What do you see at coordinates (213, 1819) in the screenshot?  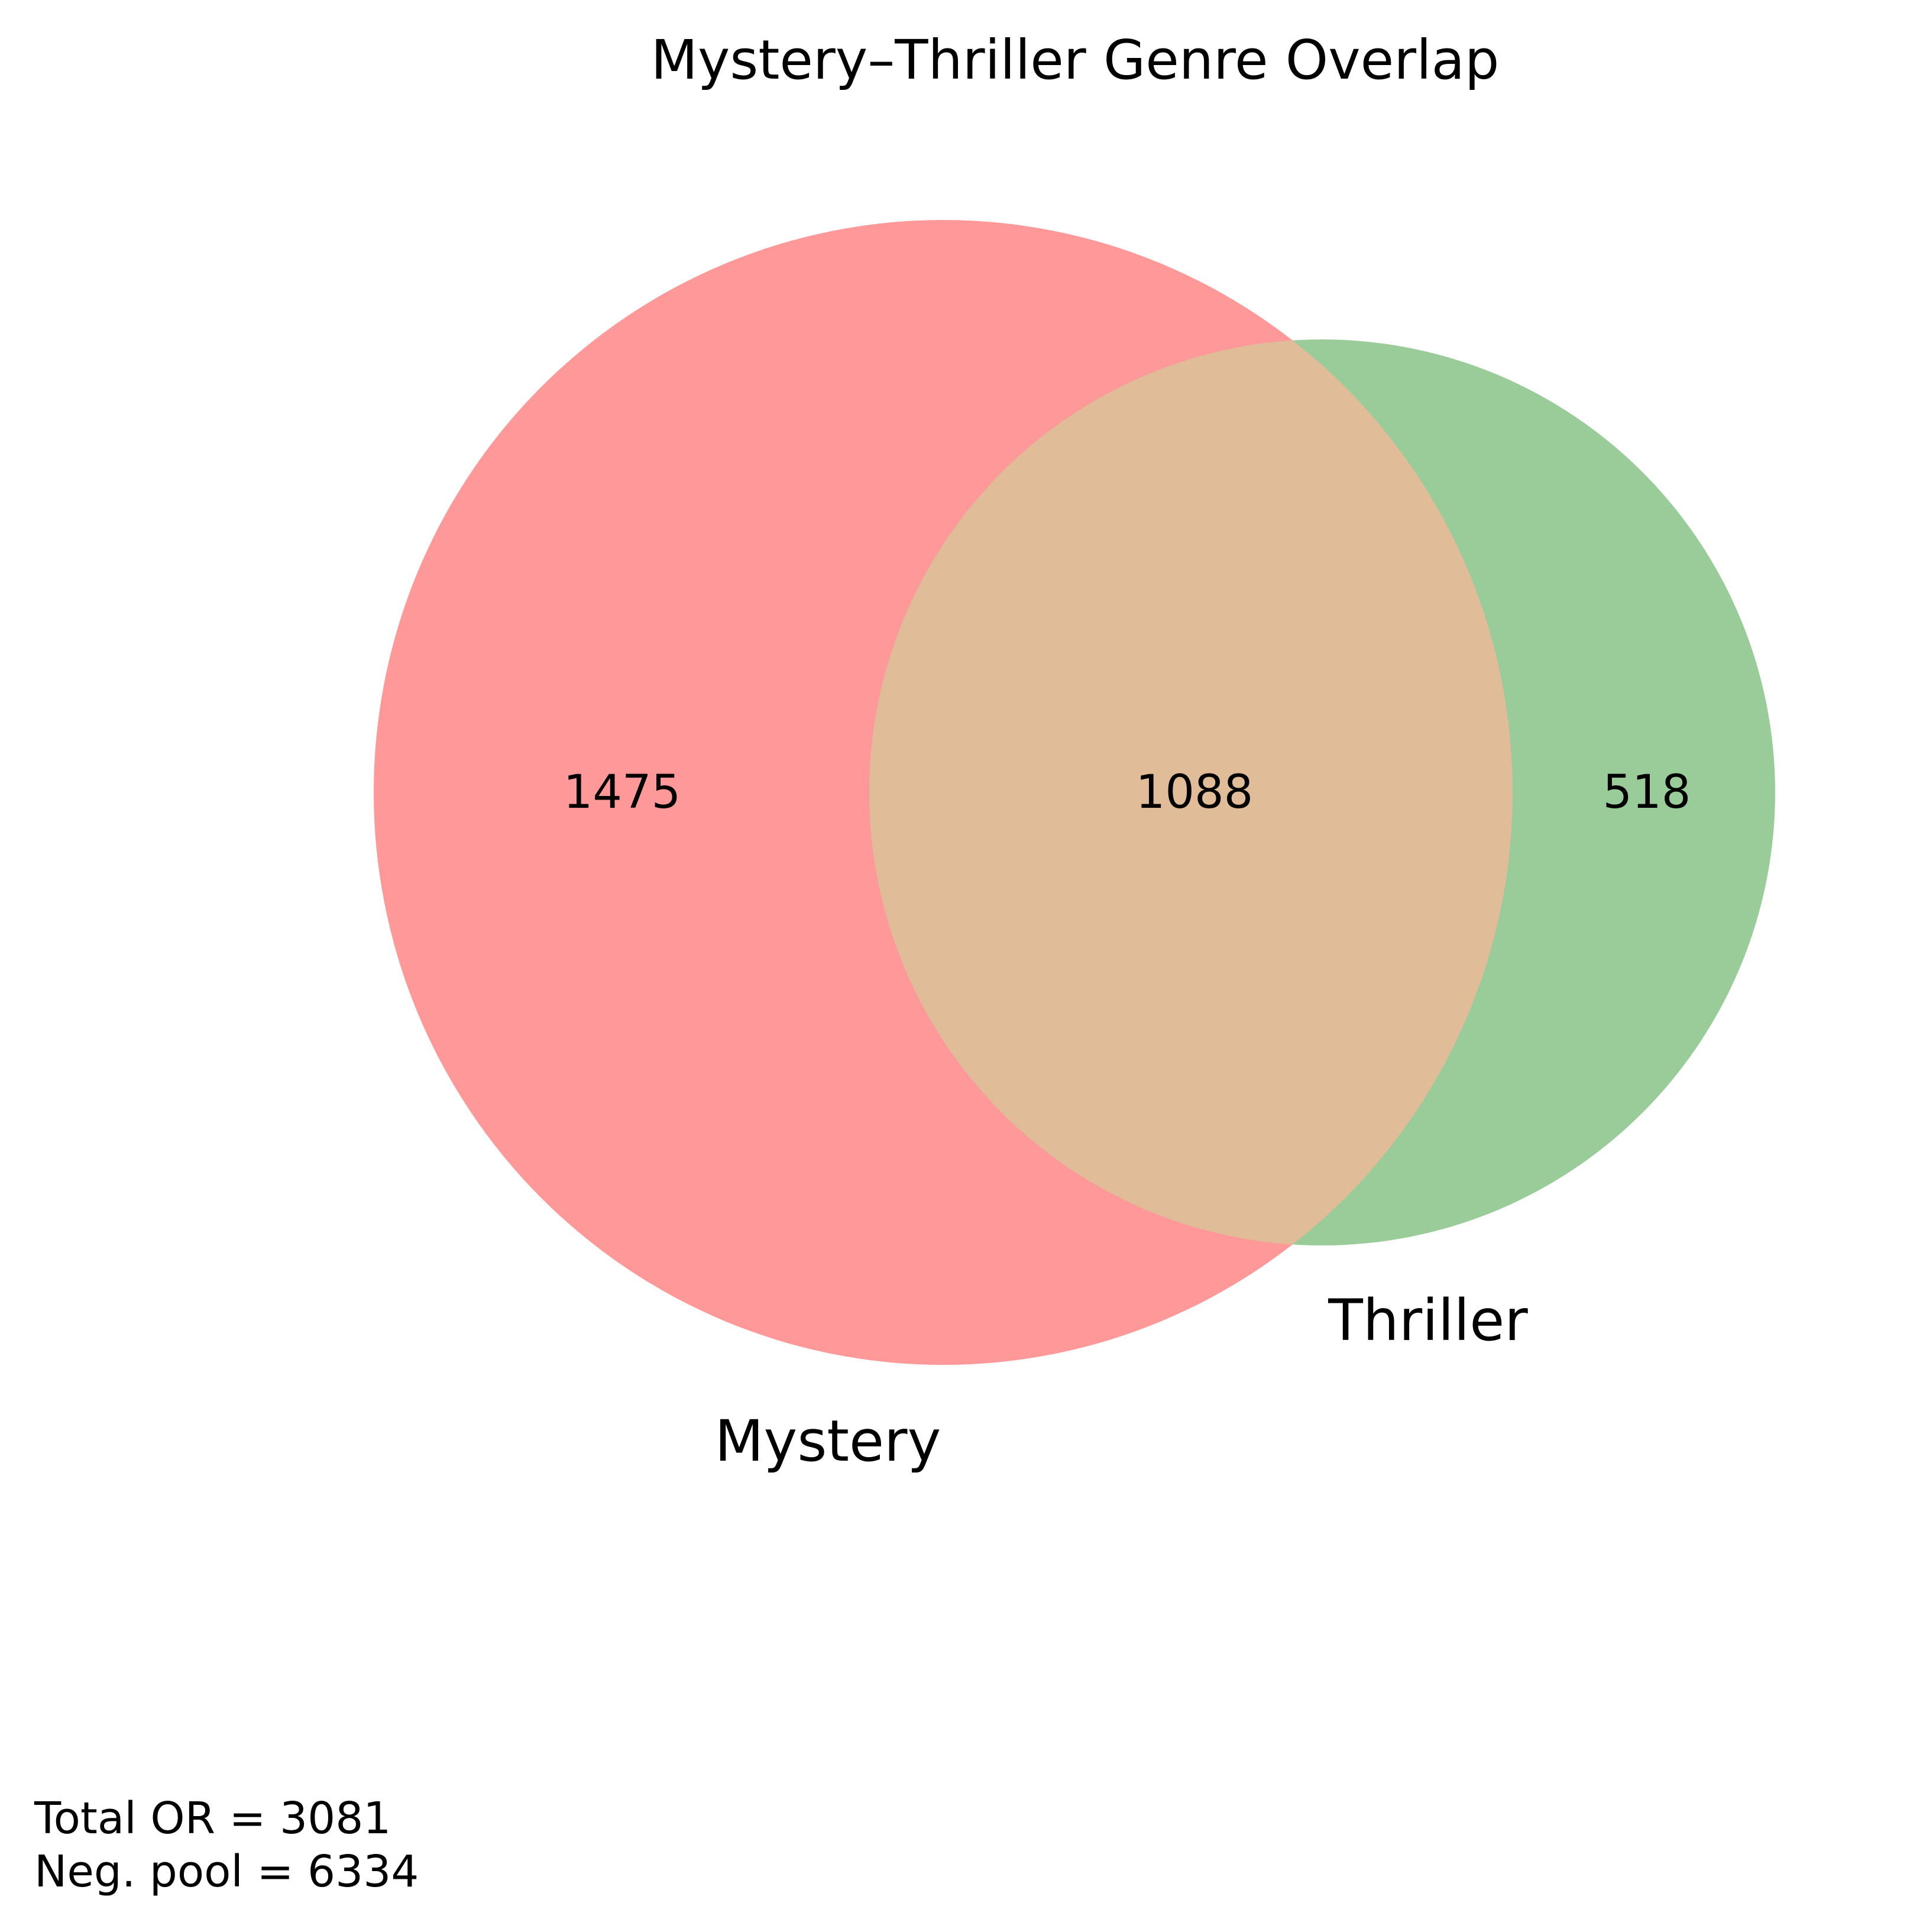 I see `total-or-note: Total OR = 3081` at bounding box center [213, 1819].